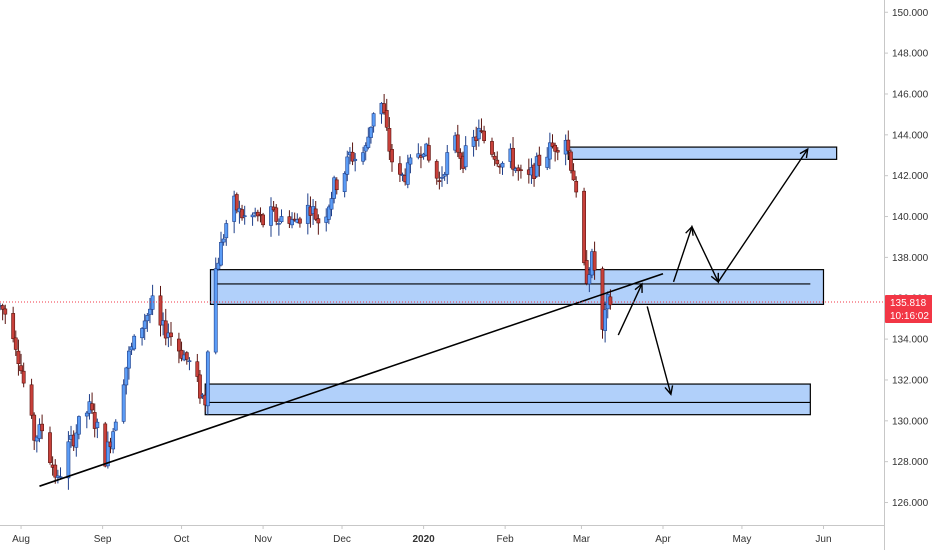 This screenshot has width=932, height=550. I want to click on time-tick-label: Apr, so click(663, 539).